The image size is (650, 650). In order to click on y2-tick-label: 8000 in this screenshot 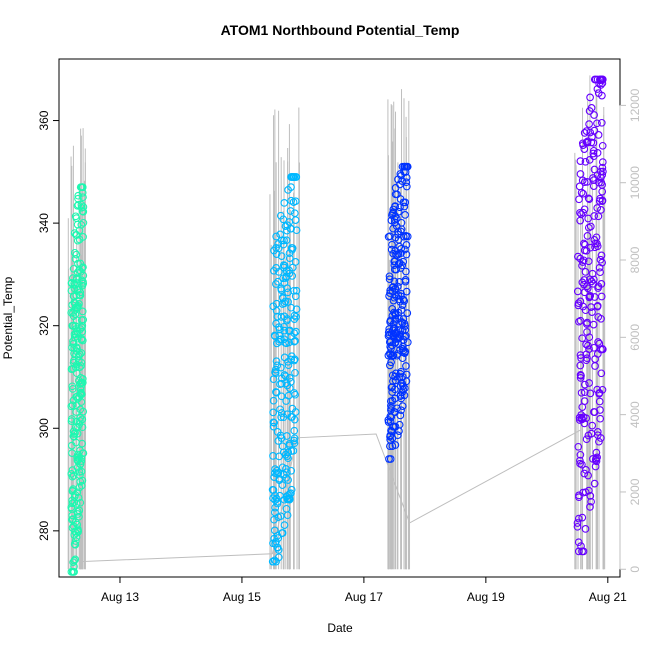, I will do `click(635, 259)`.